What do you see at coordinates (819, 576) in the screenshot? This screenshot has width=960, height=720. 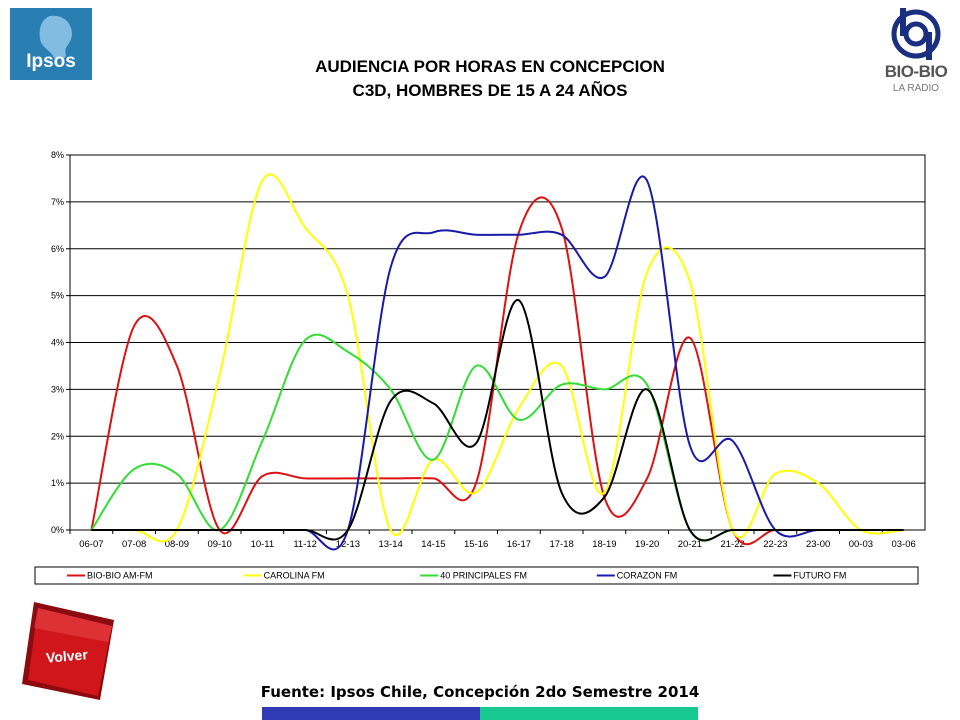 I see `legend-label: FUTURO FM` at bounding box center [819, 576].